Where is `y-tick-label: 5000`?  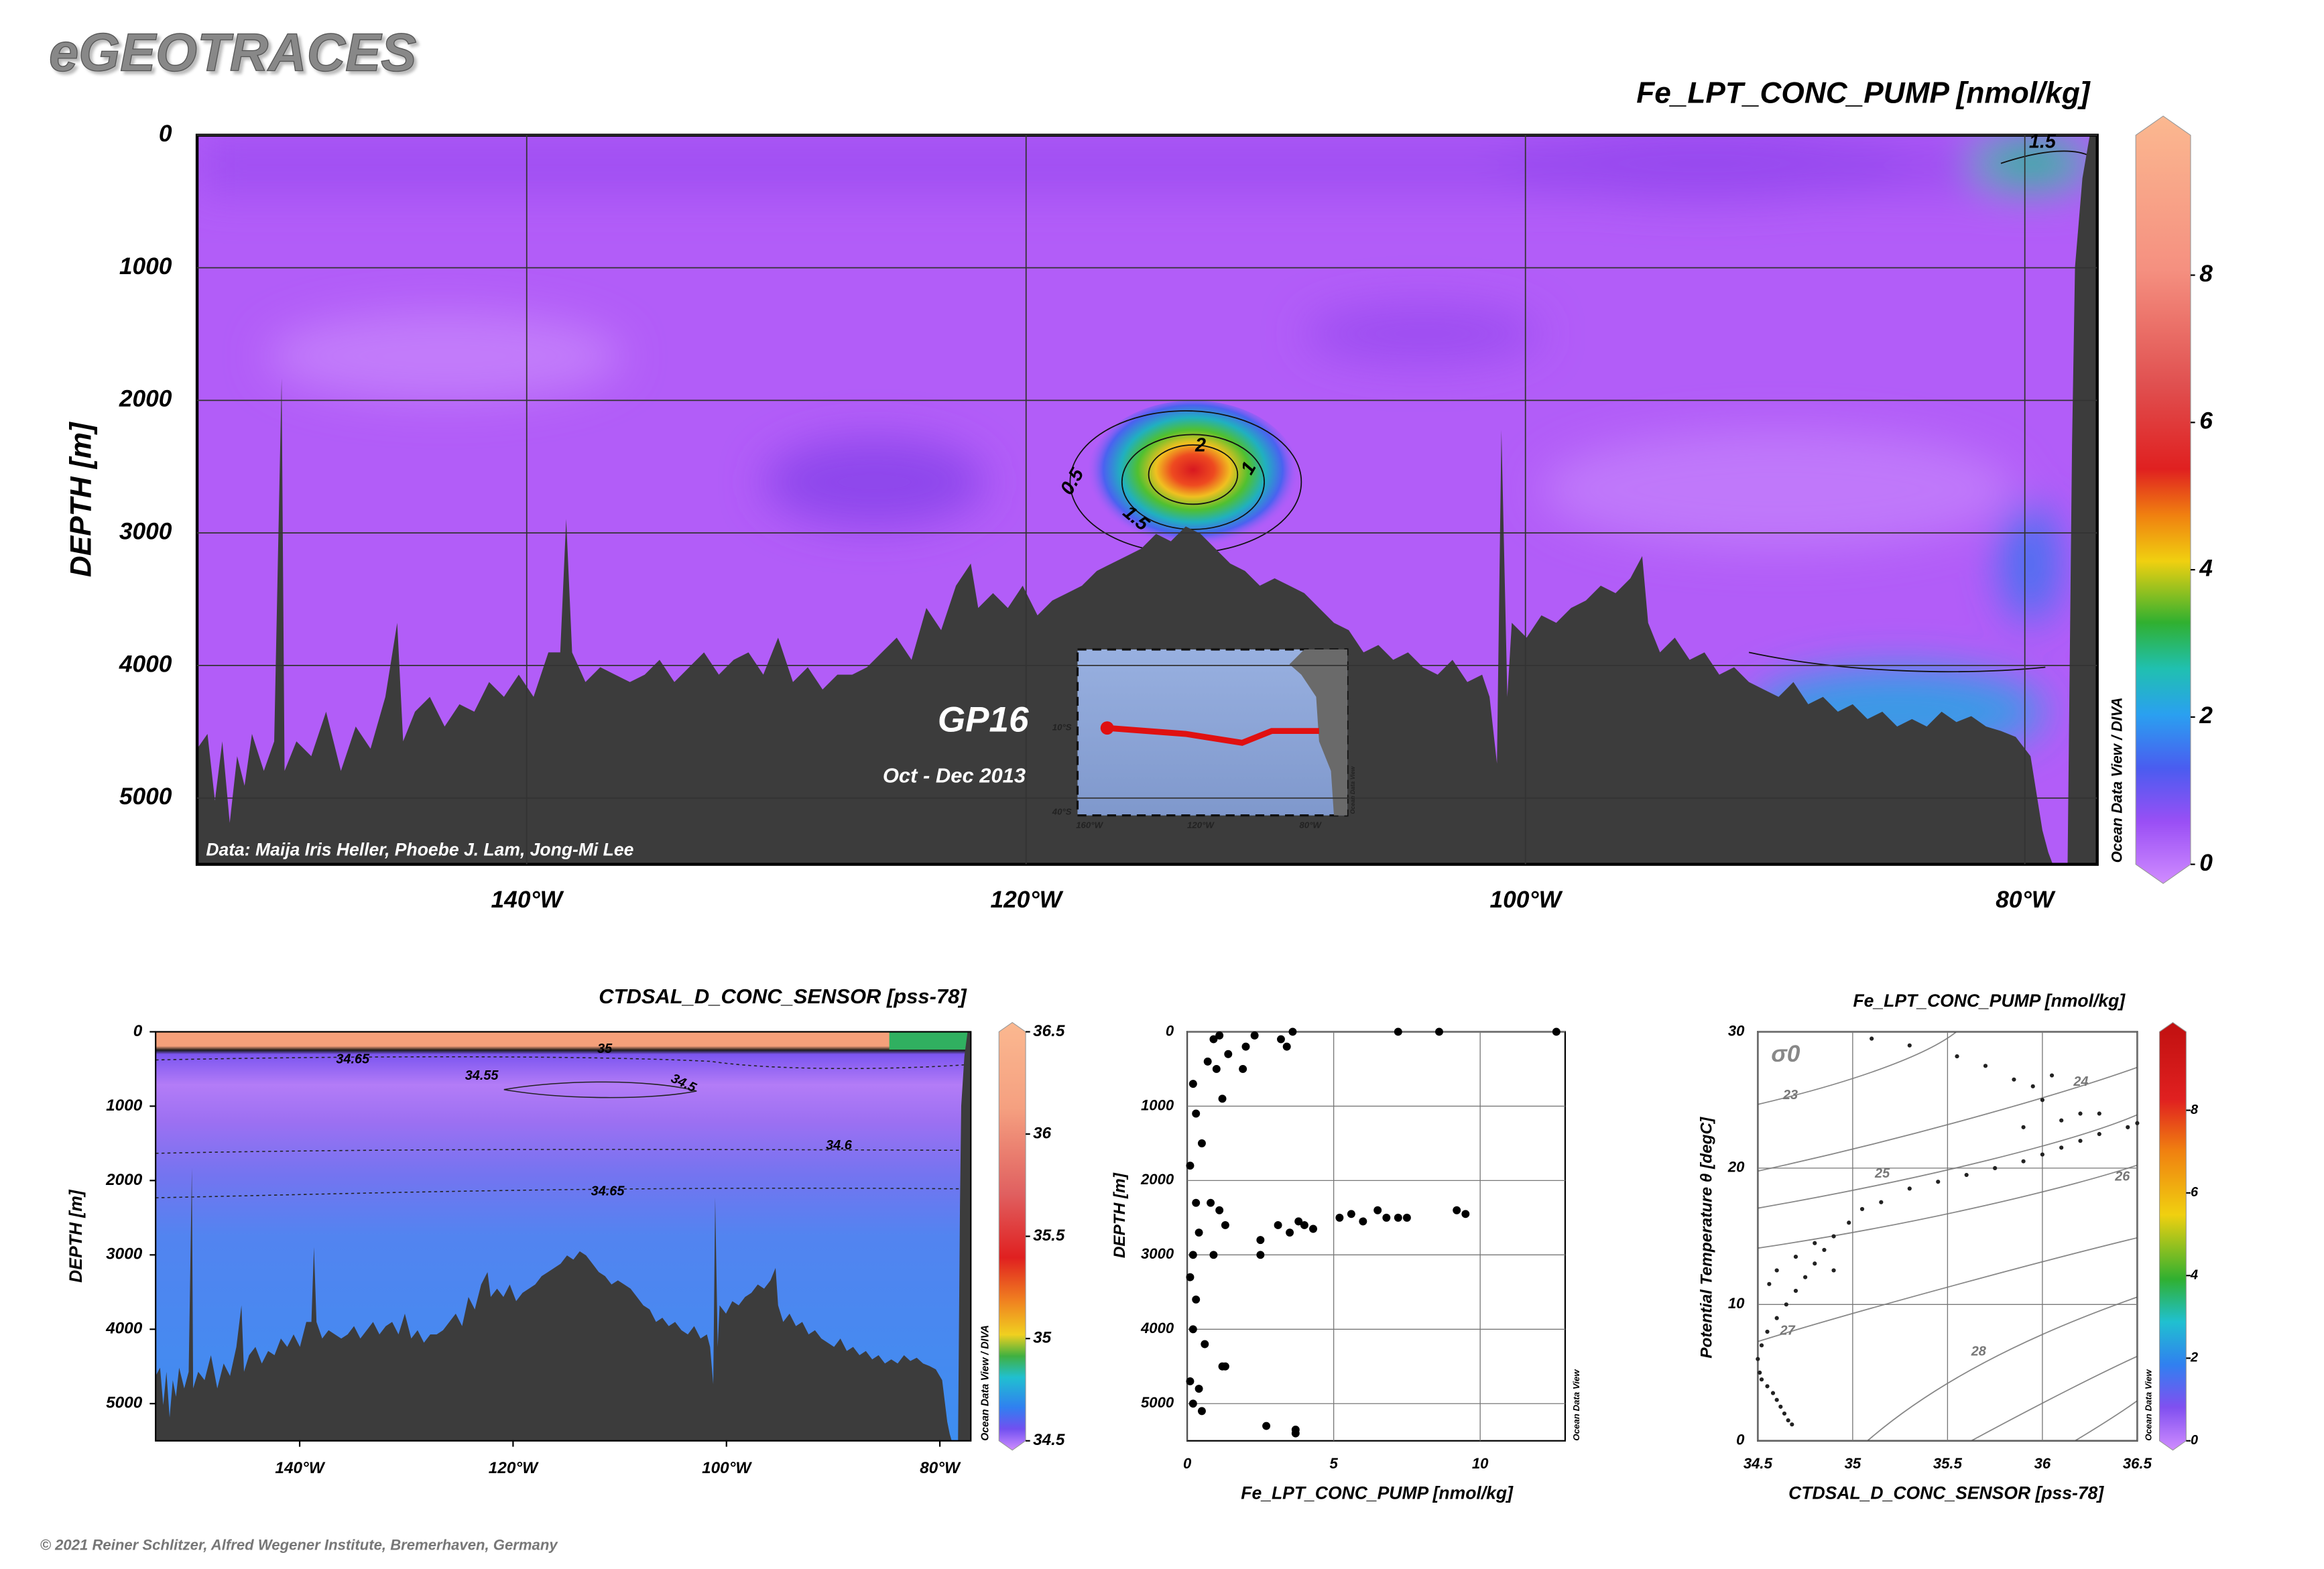
y-tick-label: 5000 is located at coordinates (145, 797).